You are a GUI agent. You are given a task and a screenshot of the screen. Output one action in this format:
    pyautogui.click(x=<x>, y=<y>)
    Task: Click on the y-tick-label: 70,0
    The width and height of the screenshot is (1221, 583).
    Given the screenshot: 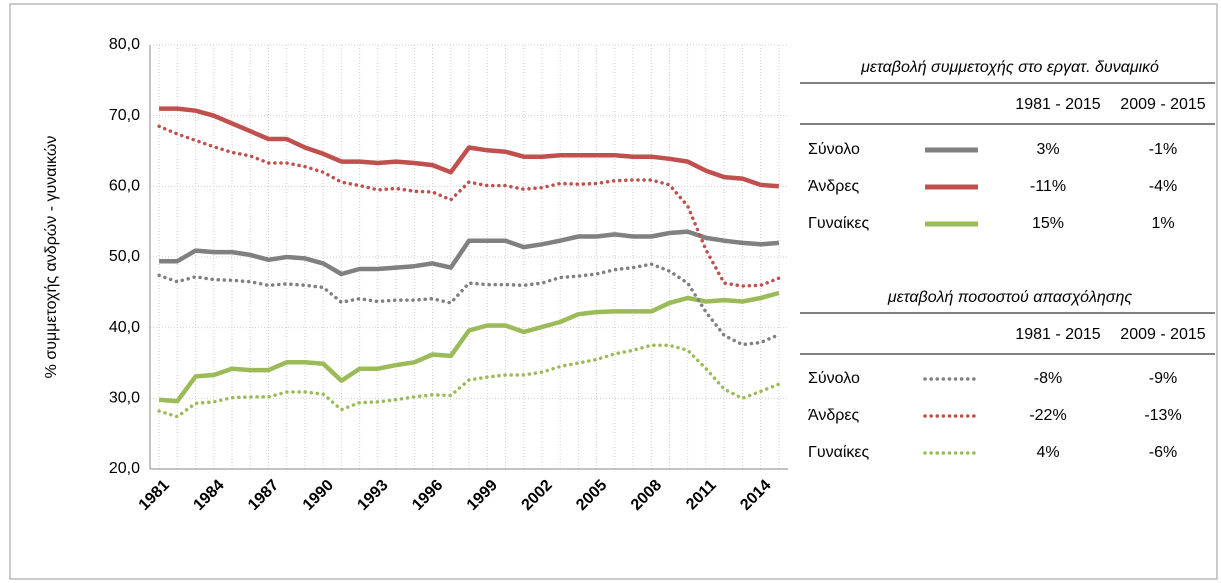 What is the action you would take?
    pyautogui.click(x=124, y=115)
    